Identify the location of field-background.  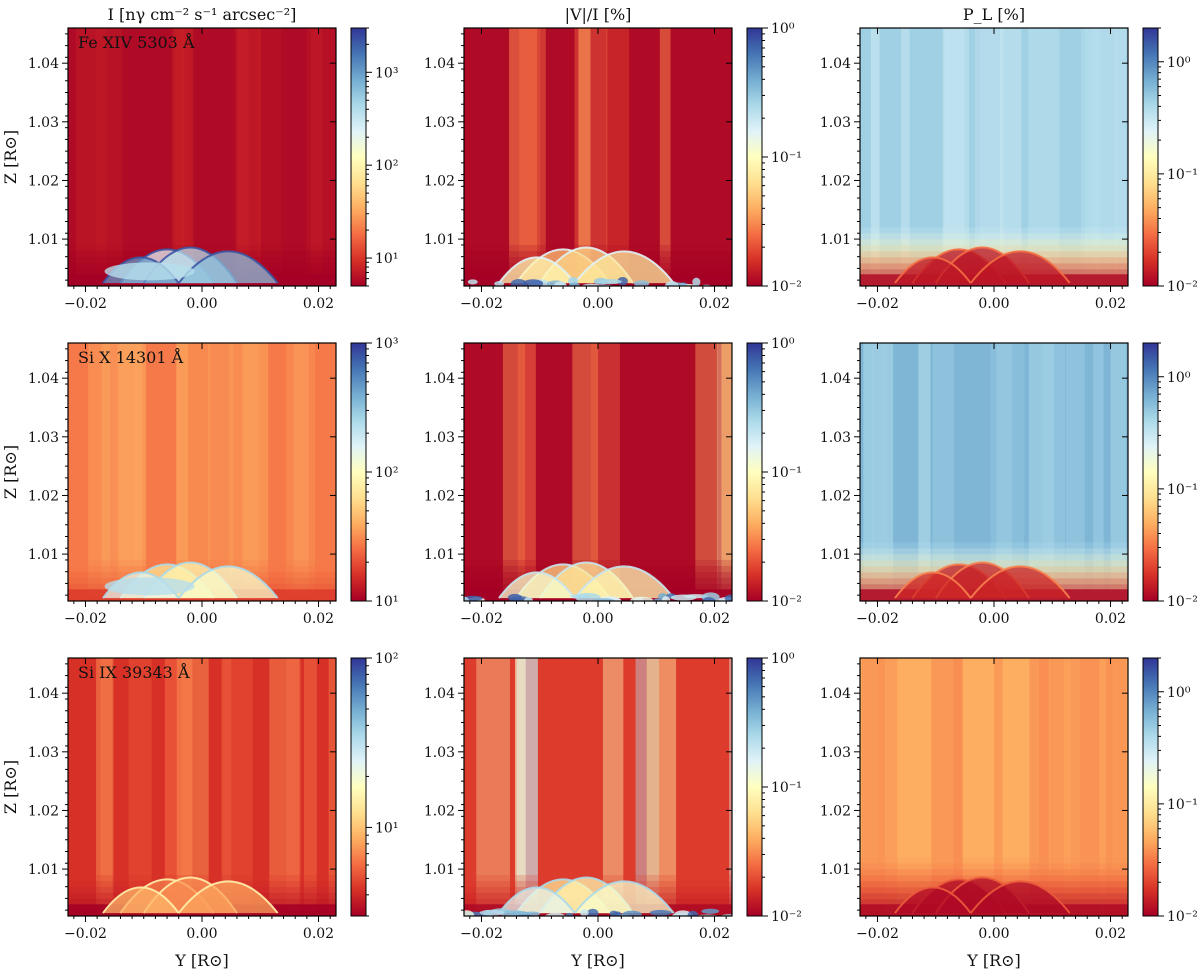
(598, 157).